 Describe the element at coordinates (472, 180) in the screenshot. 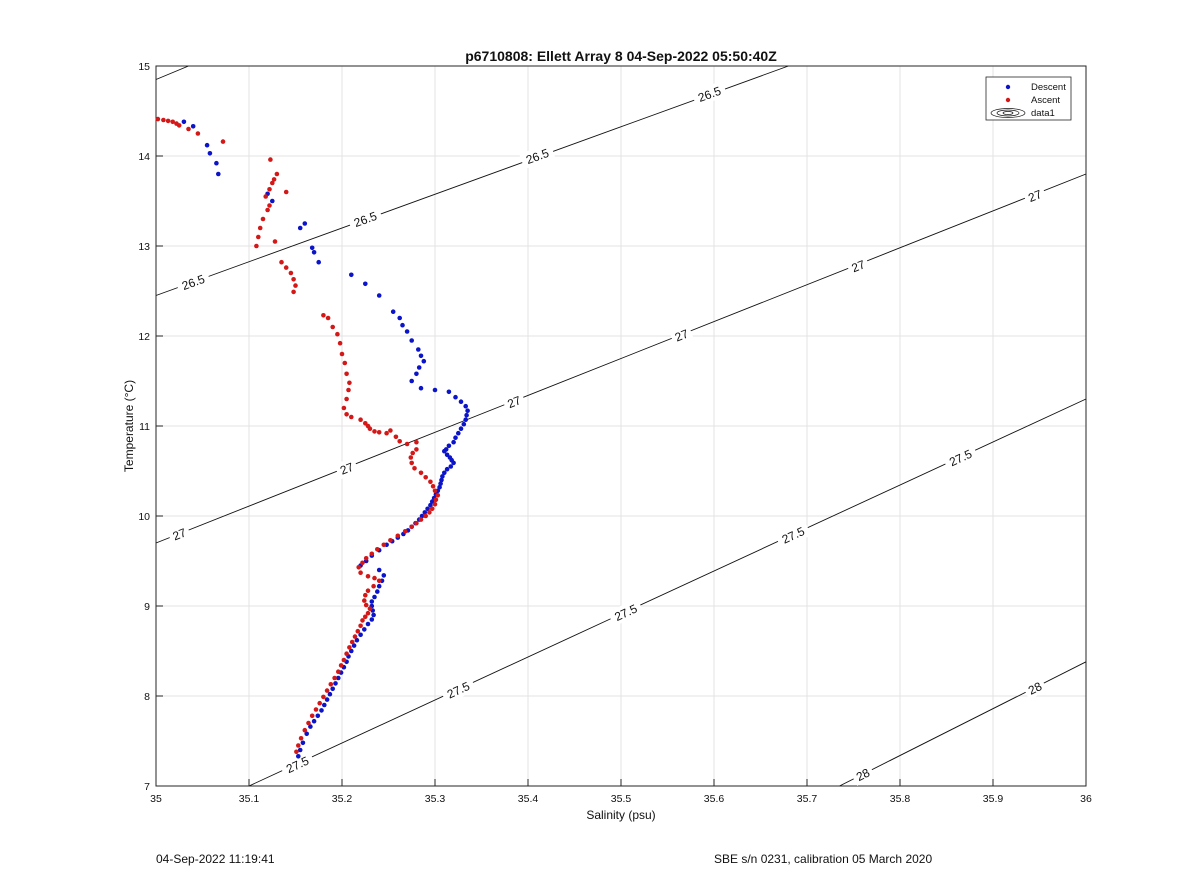

I see `contour-line-26.5` at that location.